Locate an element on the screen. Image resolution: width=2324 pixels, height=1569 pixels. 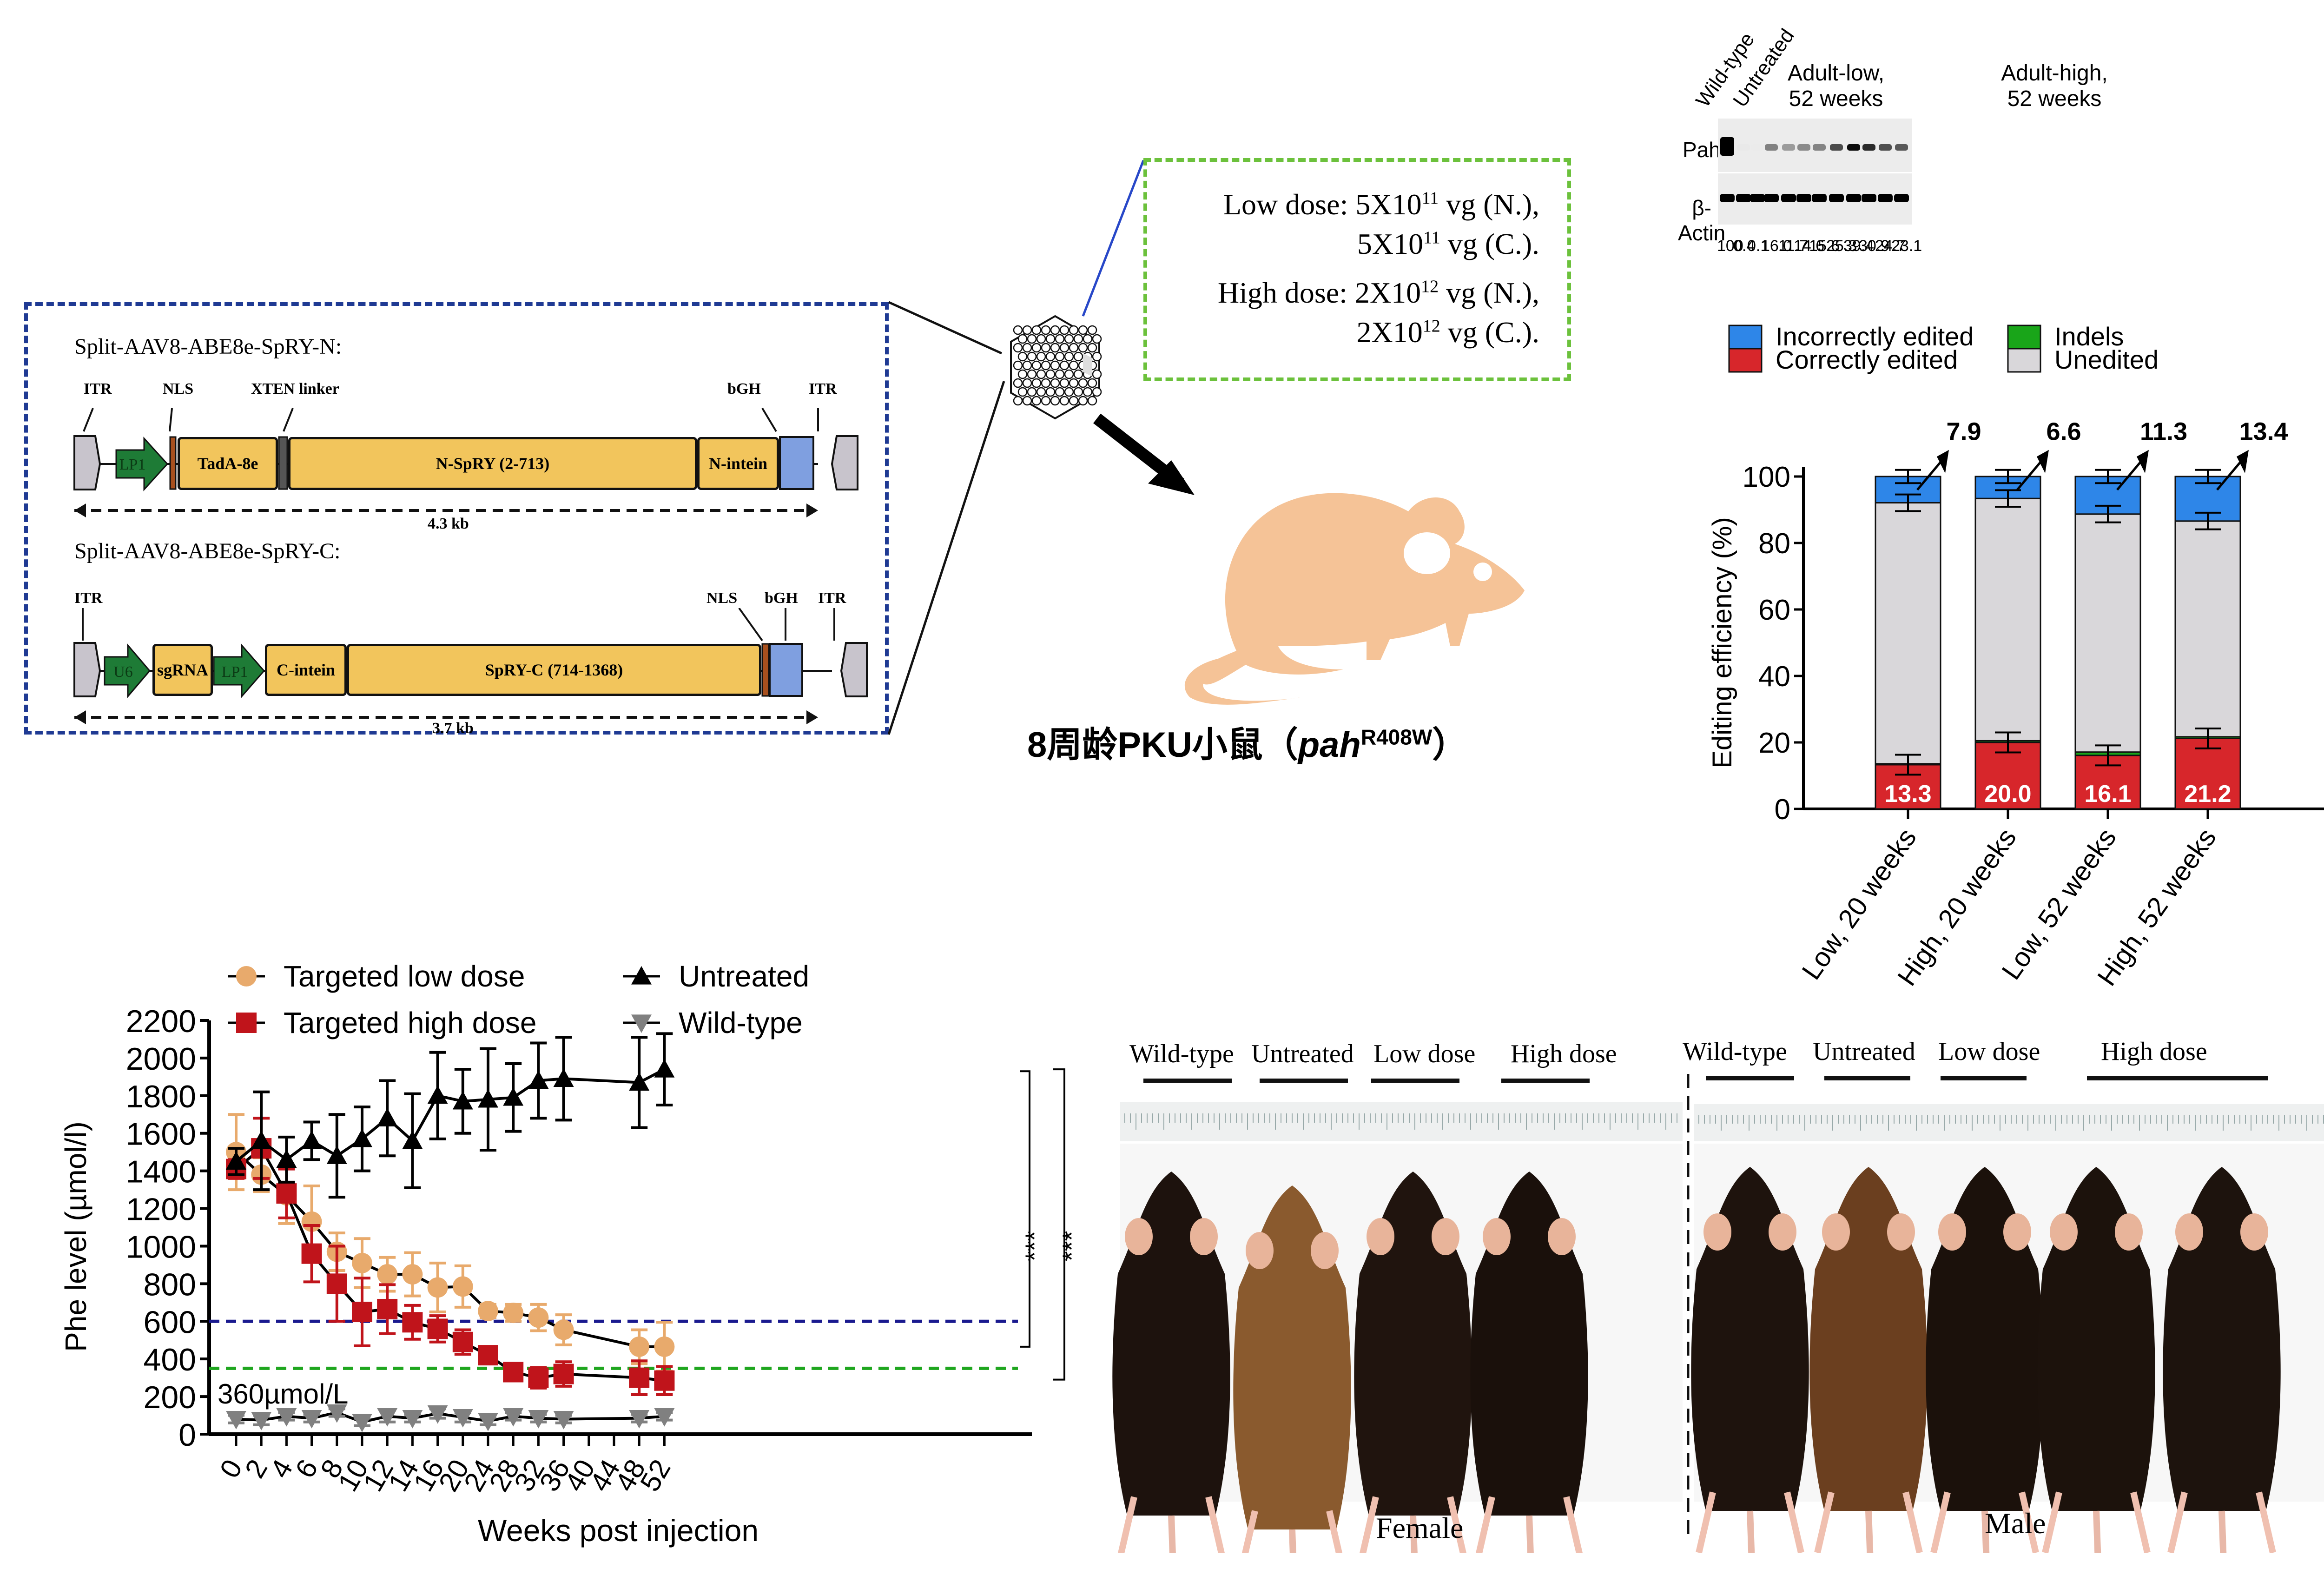
wb-row-pah: Pah is located at coordinates (1702, 150).